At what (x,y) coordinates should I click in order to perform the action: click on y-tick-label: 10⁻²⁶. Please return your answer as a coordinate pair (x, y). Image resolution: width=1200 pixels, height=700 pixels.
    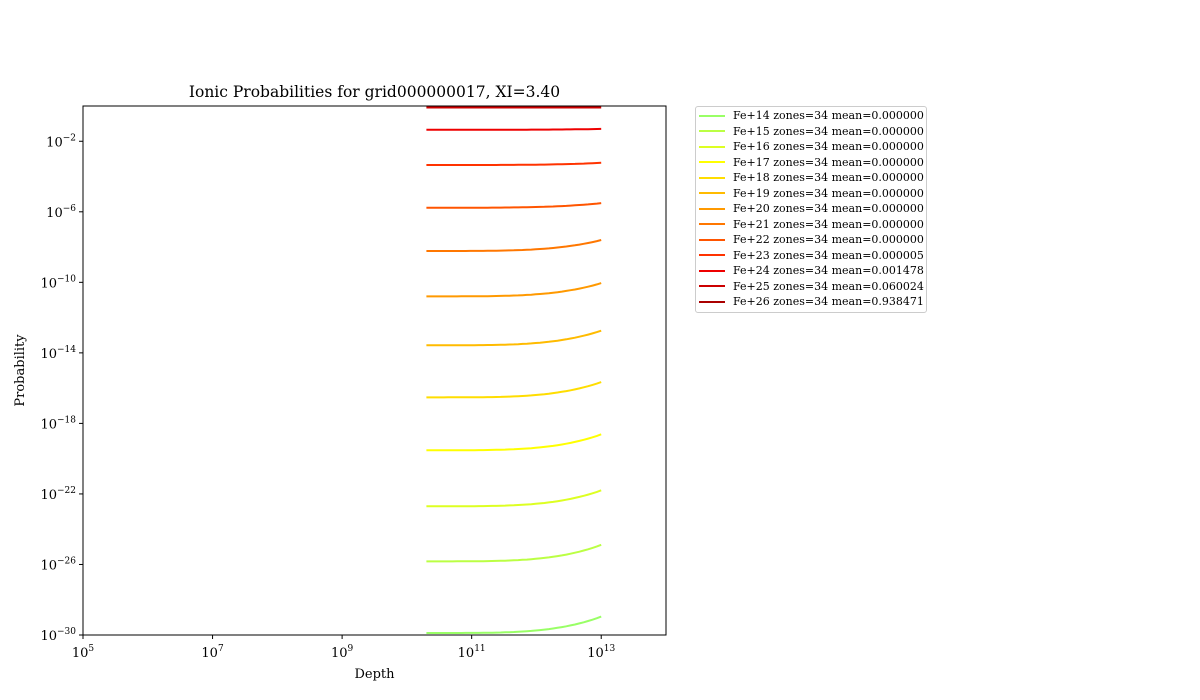
    Looking at the image, I should click on (58, 564).